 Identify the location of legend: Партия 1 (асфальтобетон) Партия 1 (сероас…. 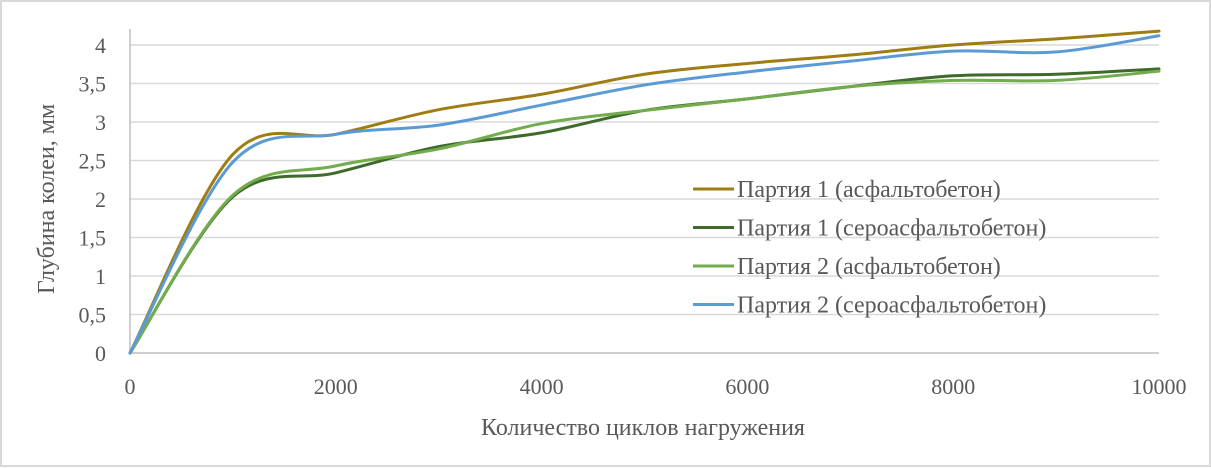
(869, 248).